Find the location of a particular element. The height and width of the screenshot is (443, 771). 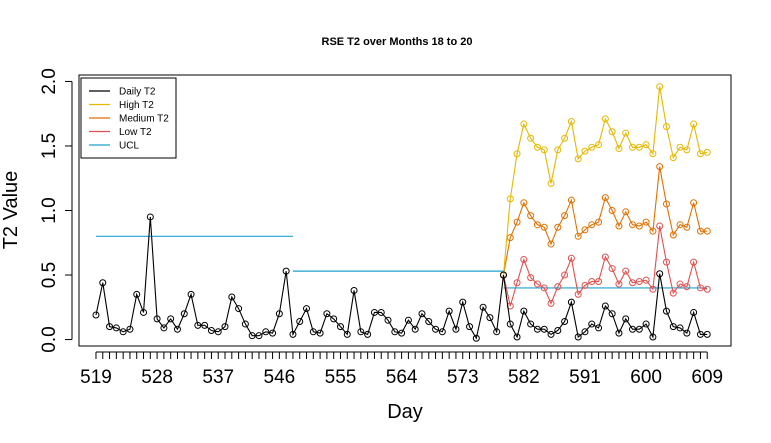

medium-t2-line is located at coordinates (605, 221).